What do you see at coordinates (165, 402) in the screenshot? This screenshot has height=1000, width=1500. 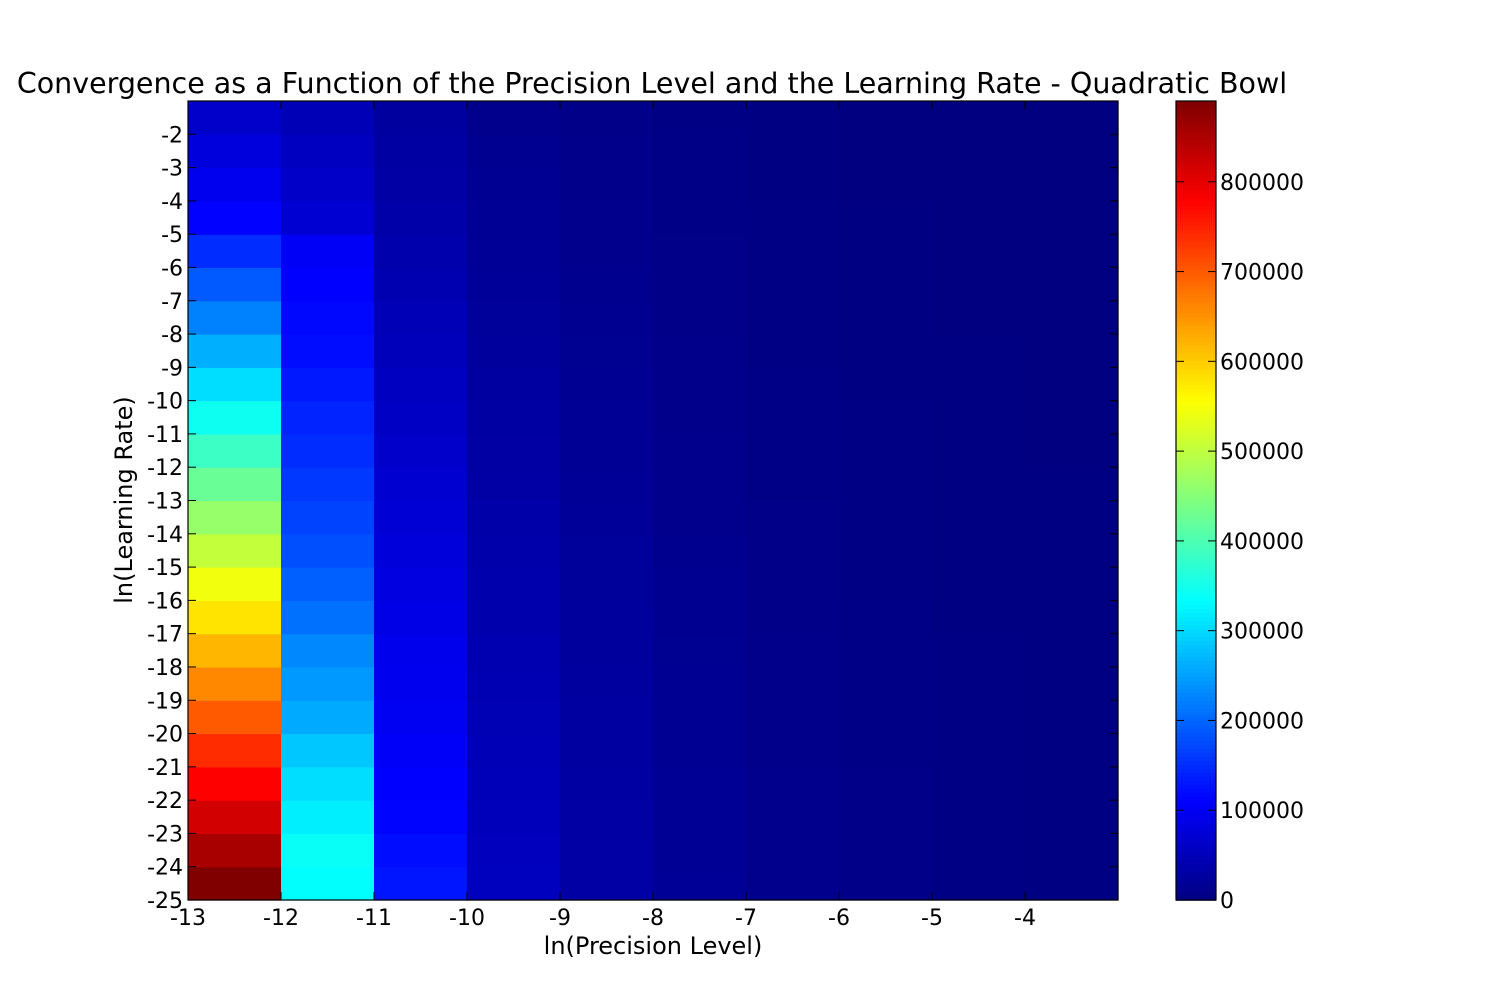 I see `y-tick-label: -10` at bounding box center [165, 402].